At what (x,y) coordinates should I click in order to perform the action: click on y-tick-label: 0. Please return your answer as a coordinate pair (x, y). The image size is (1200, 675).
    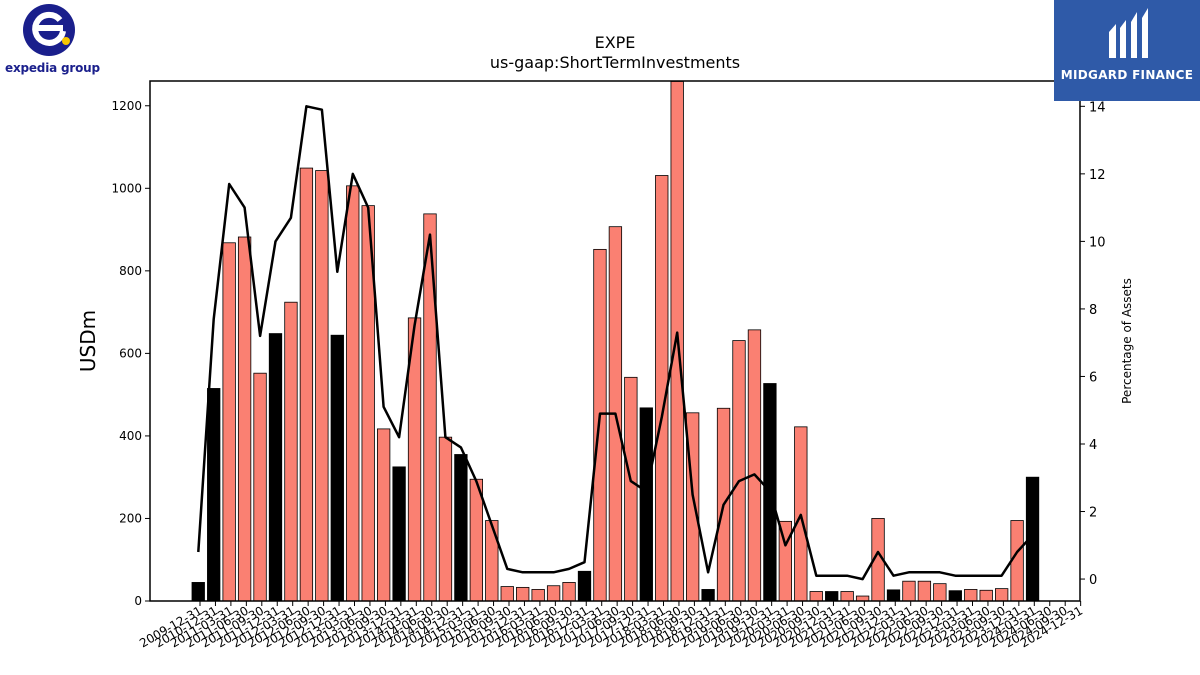
    Looking at the image, I should click on (138, 601).